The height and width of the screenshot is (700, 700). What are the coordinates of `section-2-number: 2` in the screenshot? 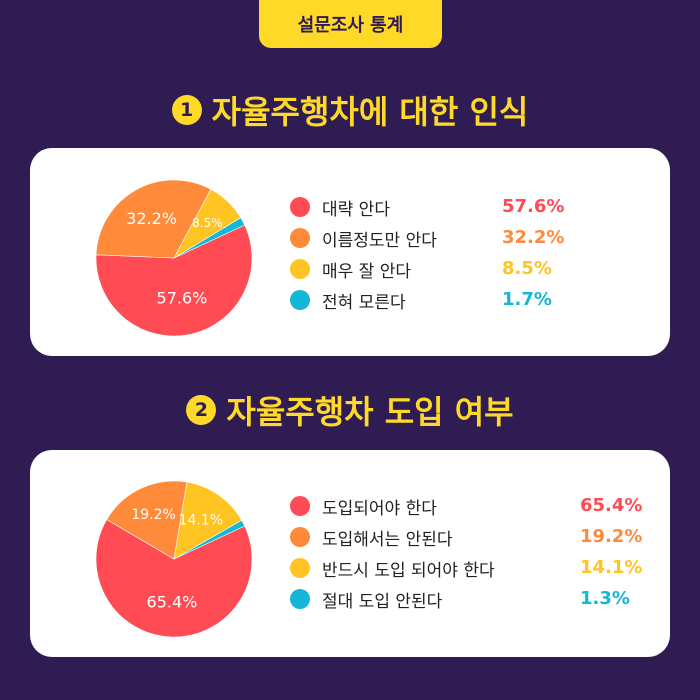 It's located at (201, 410).